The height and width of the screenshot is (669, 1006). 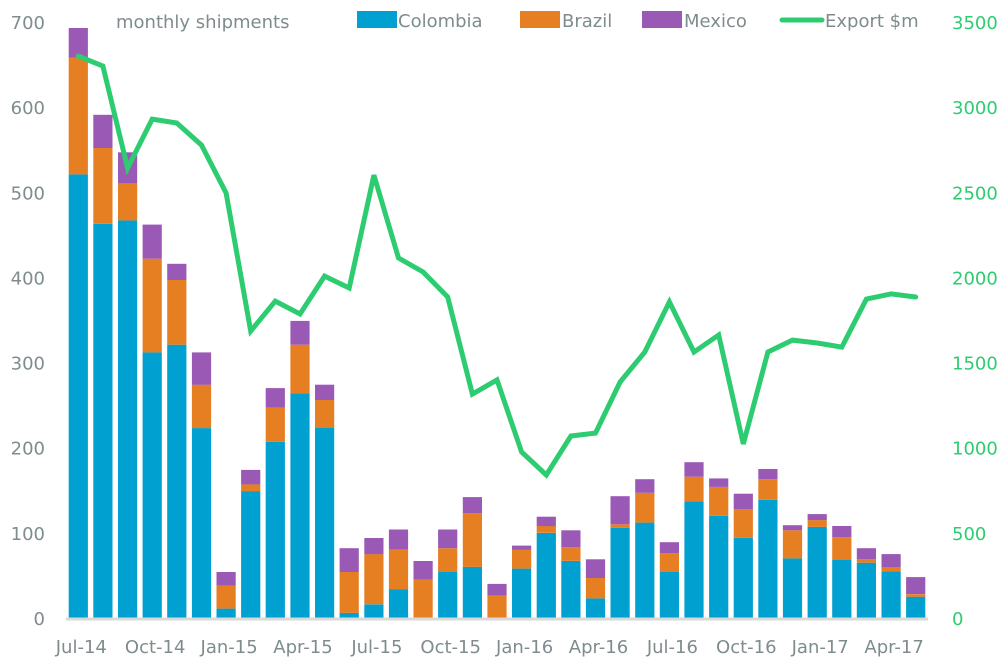 What do you see at coordinates (975, 278) in the screenshot?
I see `right-tick-label: 2000` at bounding box center [975, 278].